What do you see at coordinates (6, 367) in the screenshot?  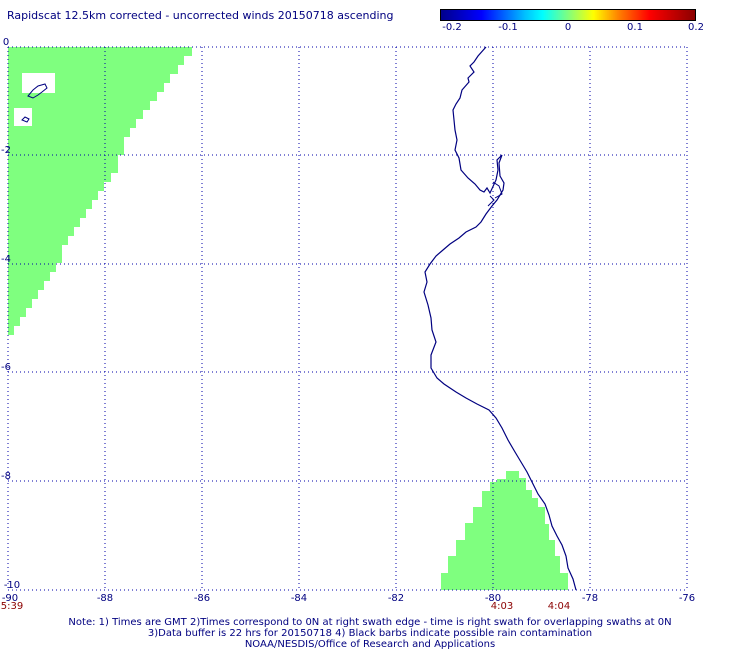 I see `y-tick-label: -6` at bounding box center [6, 367].